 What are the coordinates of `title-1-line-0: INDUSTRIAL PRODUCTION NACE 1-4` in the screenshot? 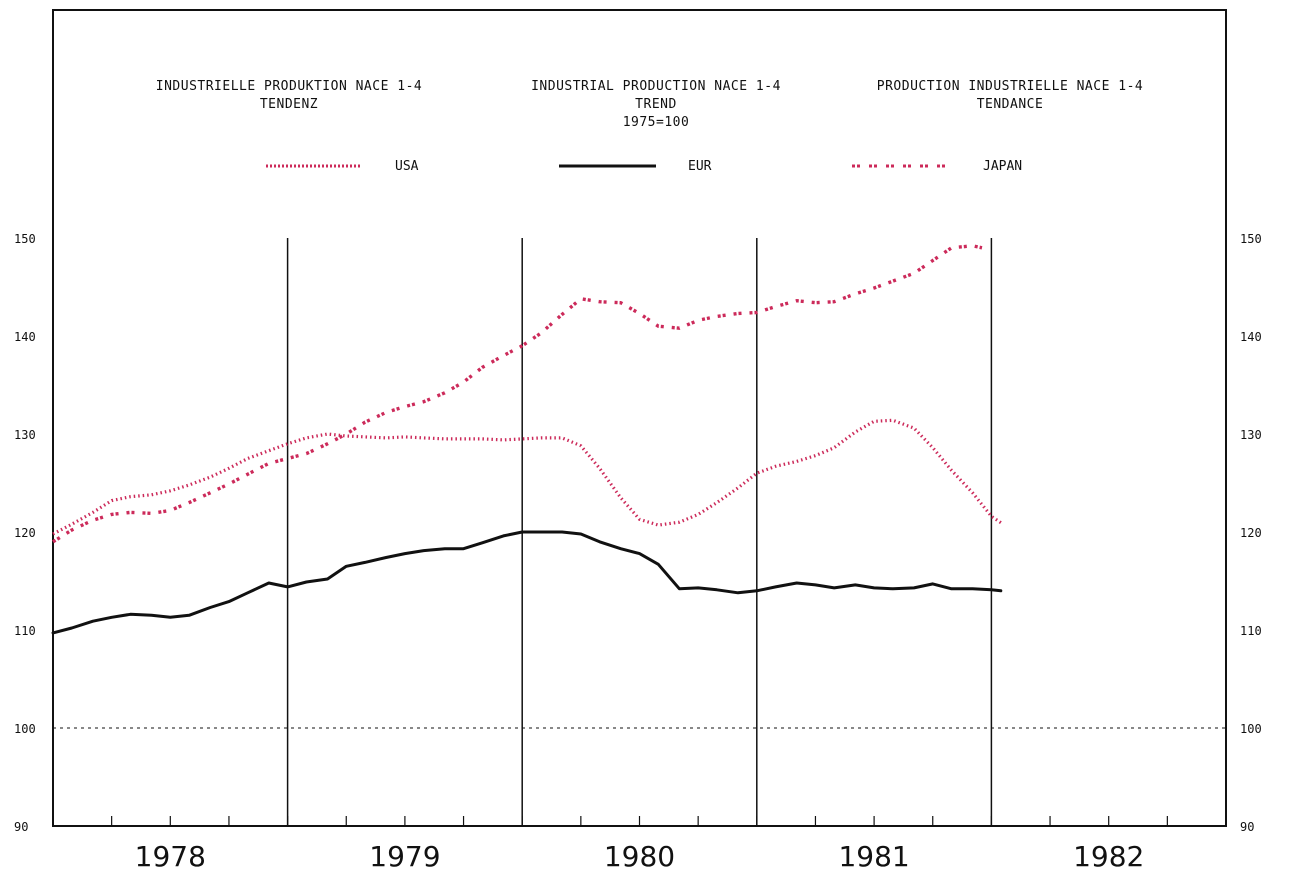 It's located at (656, 86).